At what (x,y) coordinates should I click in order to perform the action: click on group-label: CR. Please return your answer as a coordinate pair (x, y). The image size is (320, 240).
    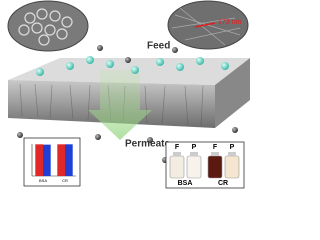
    Looking at the image, I should click on (223, 183).